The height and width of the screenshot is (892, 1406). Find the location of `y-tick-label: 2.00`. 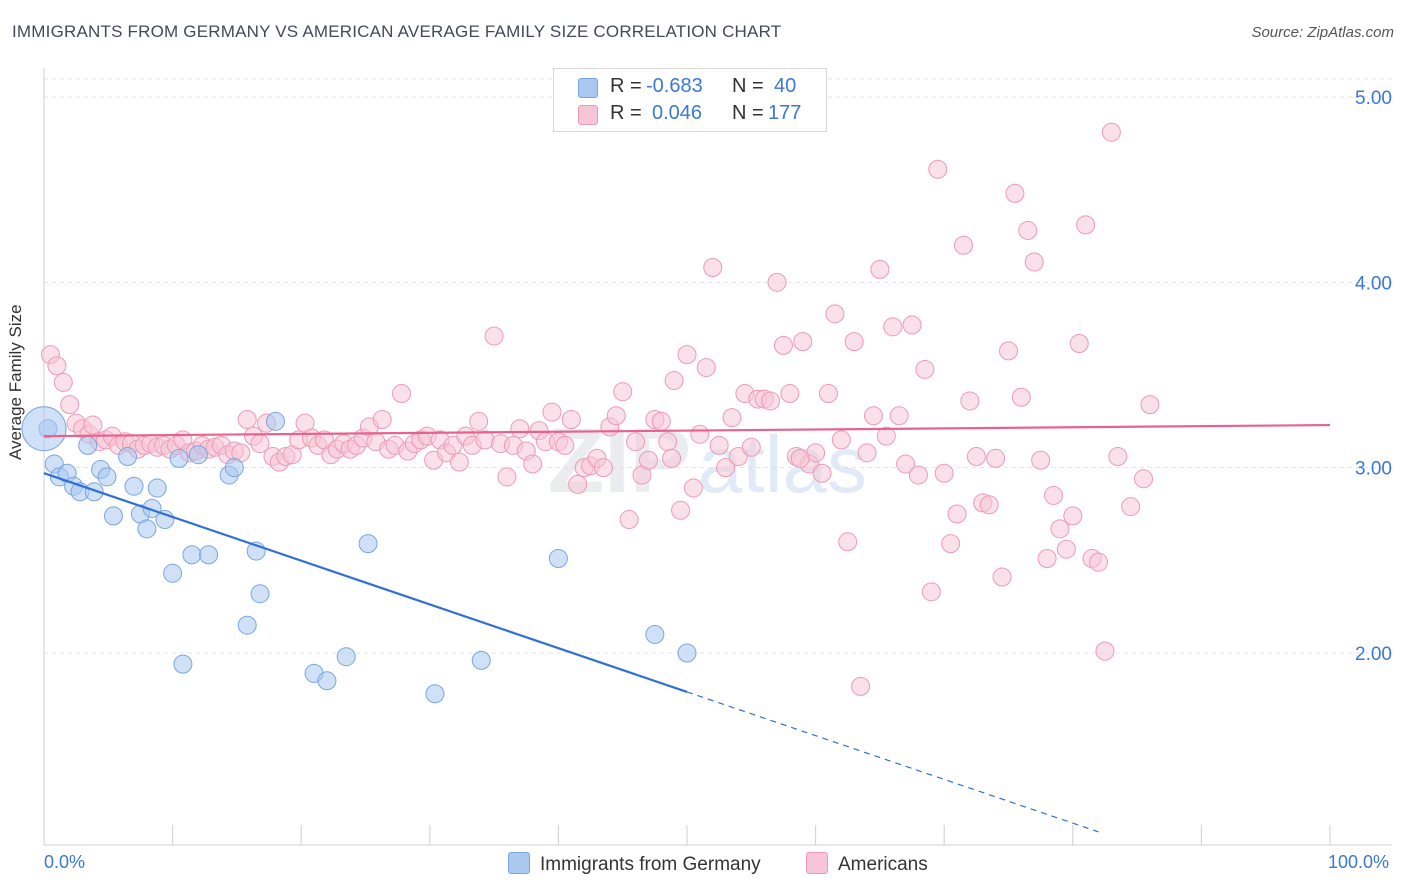

y-tick-label: 2.00 is located at coordinates (1373, 654).